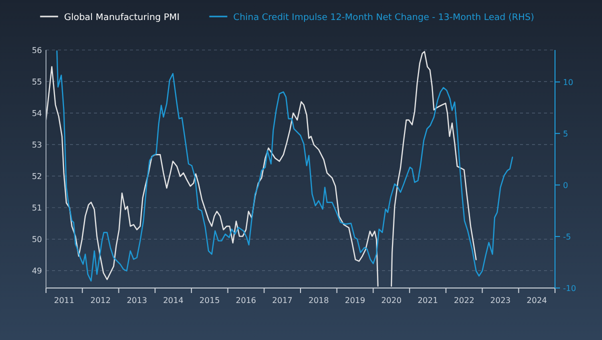 The width and height of the screenshot is (602, 340). What do you see at coordinates (246, 300) in the screenshot?
I see `x-tick-label: 2016` at bounding box center [246, 300].